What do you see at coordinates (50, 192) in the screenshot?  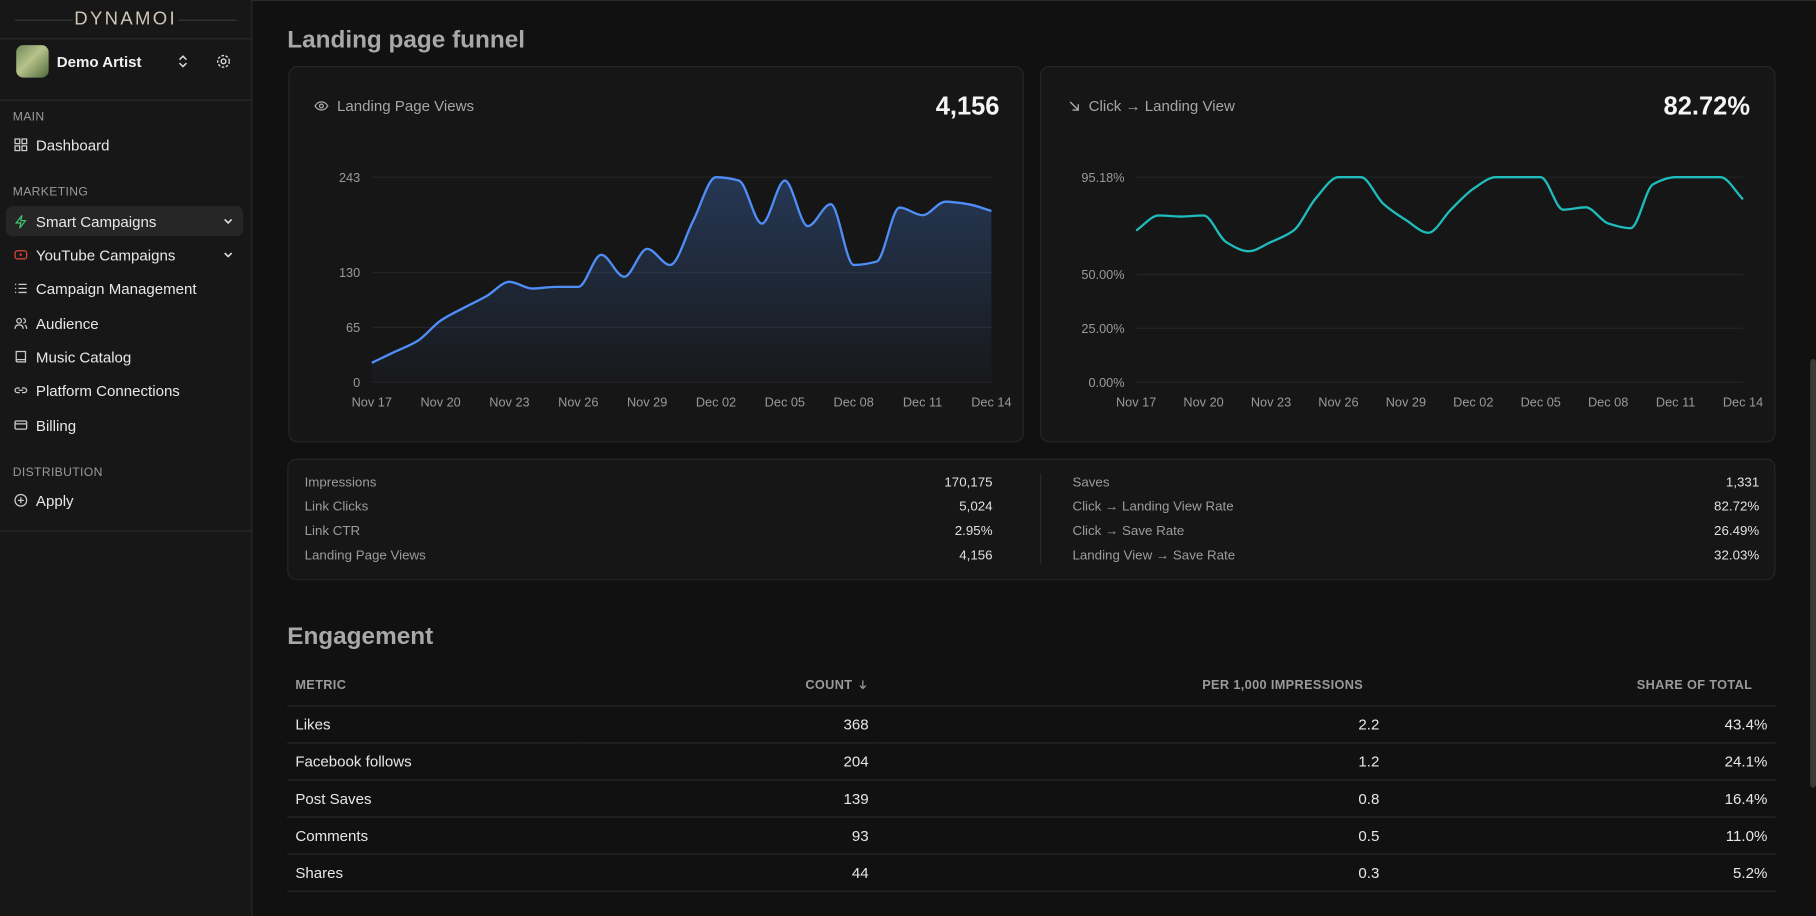 I see `section-label: MARKETING` at bounding box center [50, 192].